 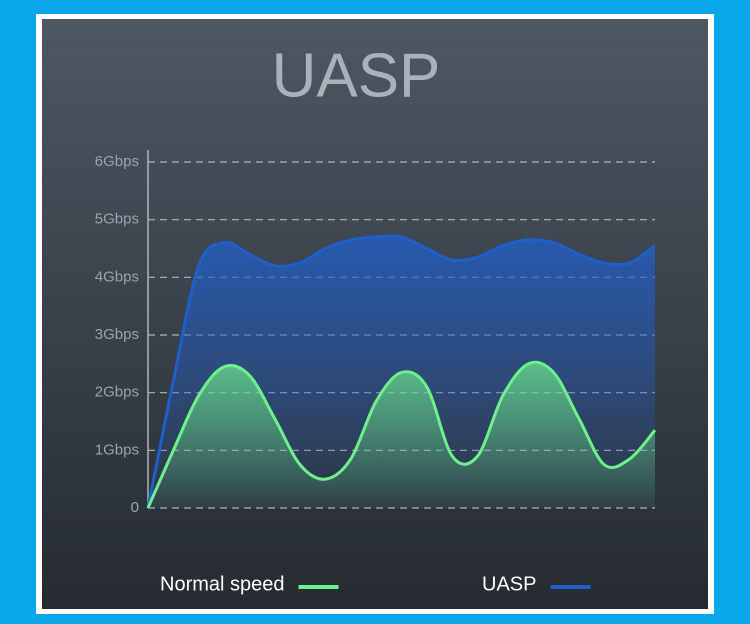 I want to click on chart-title: UASP, so click(x=356, y=75).